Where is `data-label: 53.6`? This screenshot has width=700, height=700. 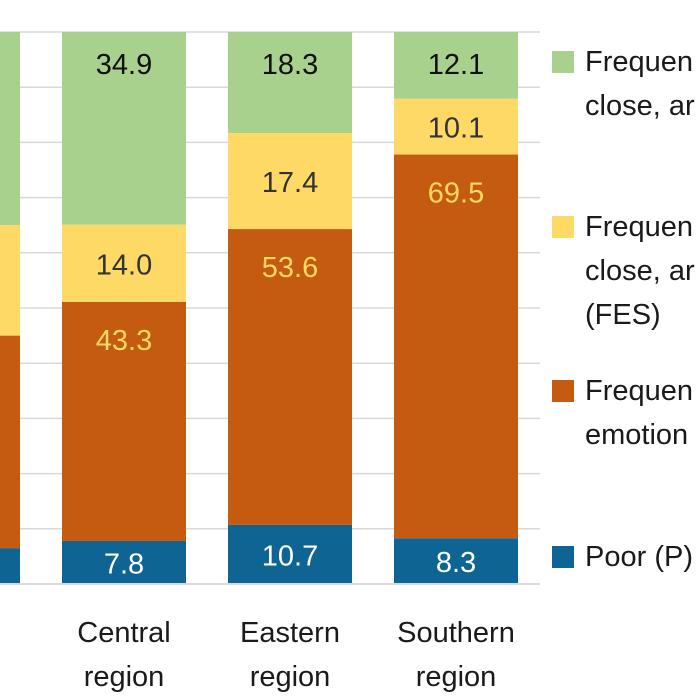 data-label: 53.6 is located at coordinates (290, 268).